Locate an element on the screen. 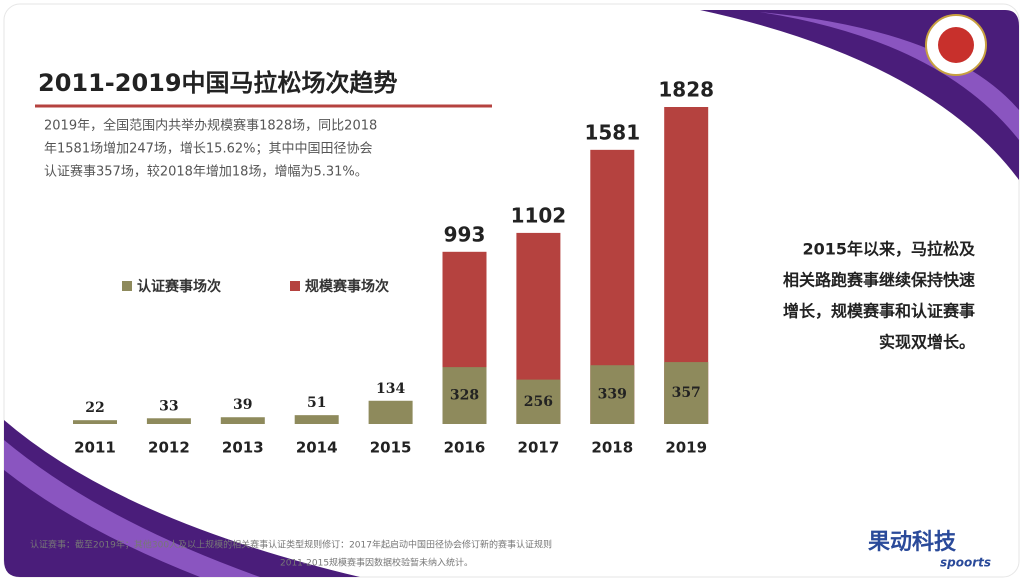 The height and width of the screenshot is (581, 1023). data-label: 256 is located at coordinates (538, 402).